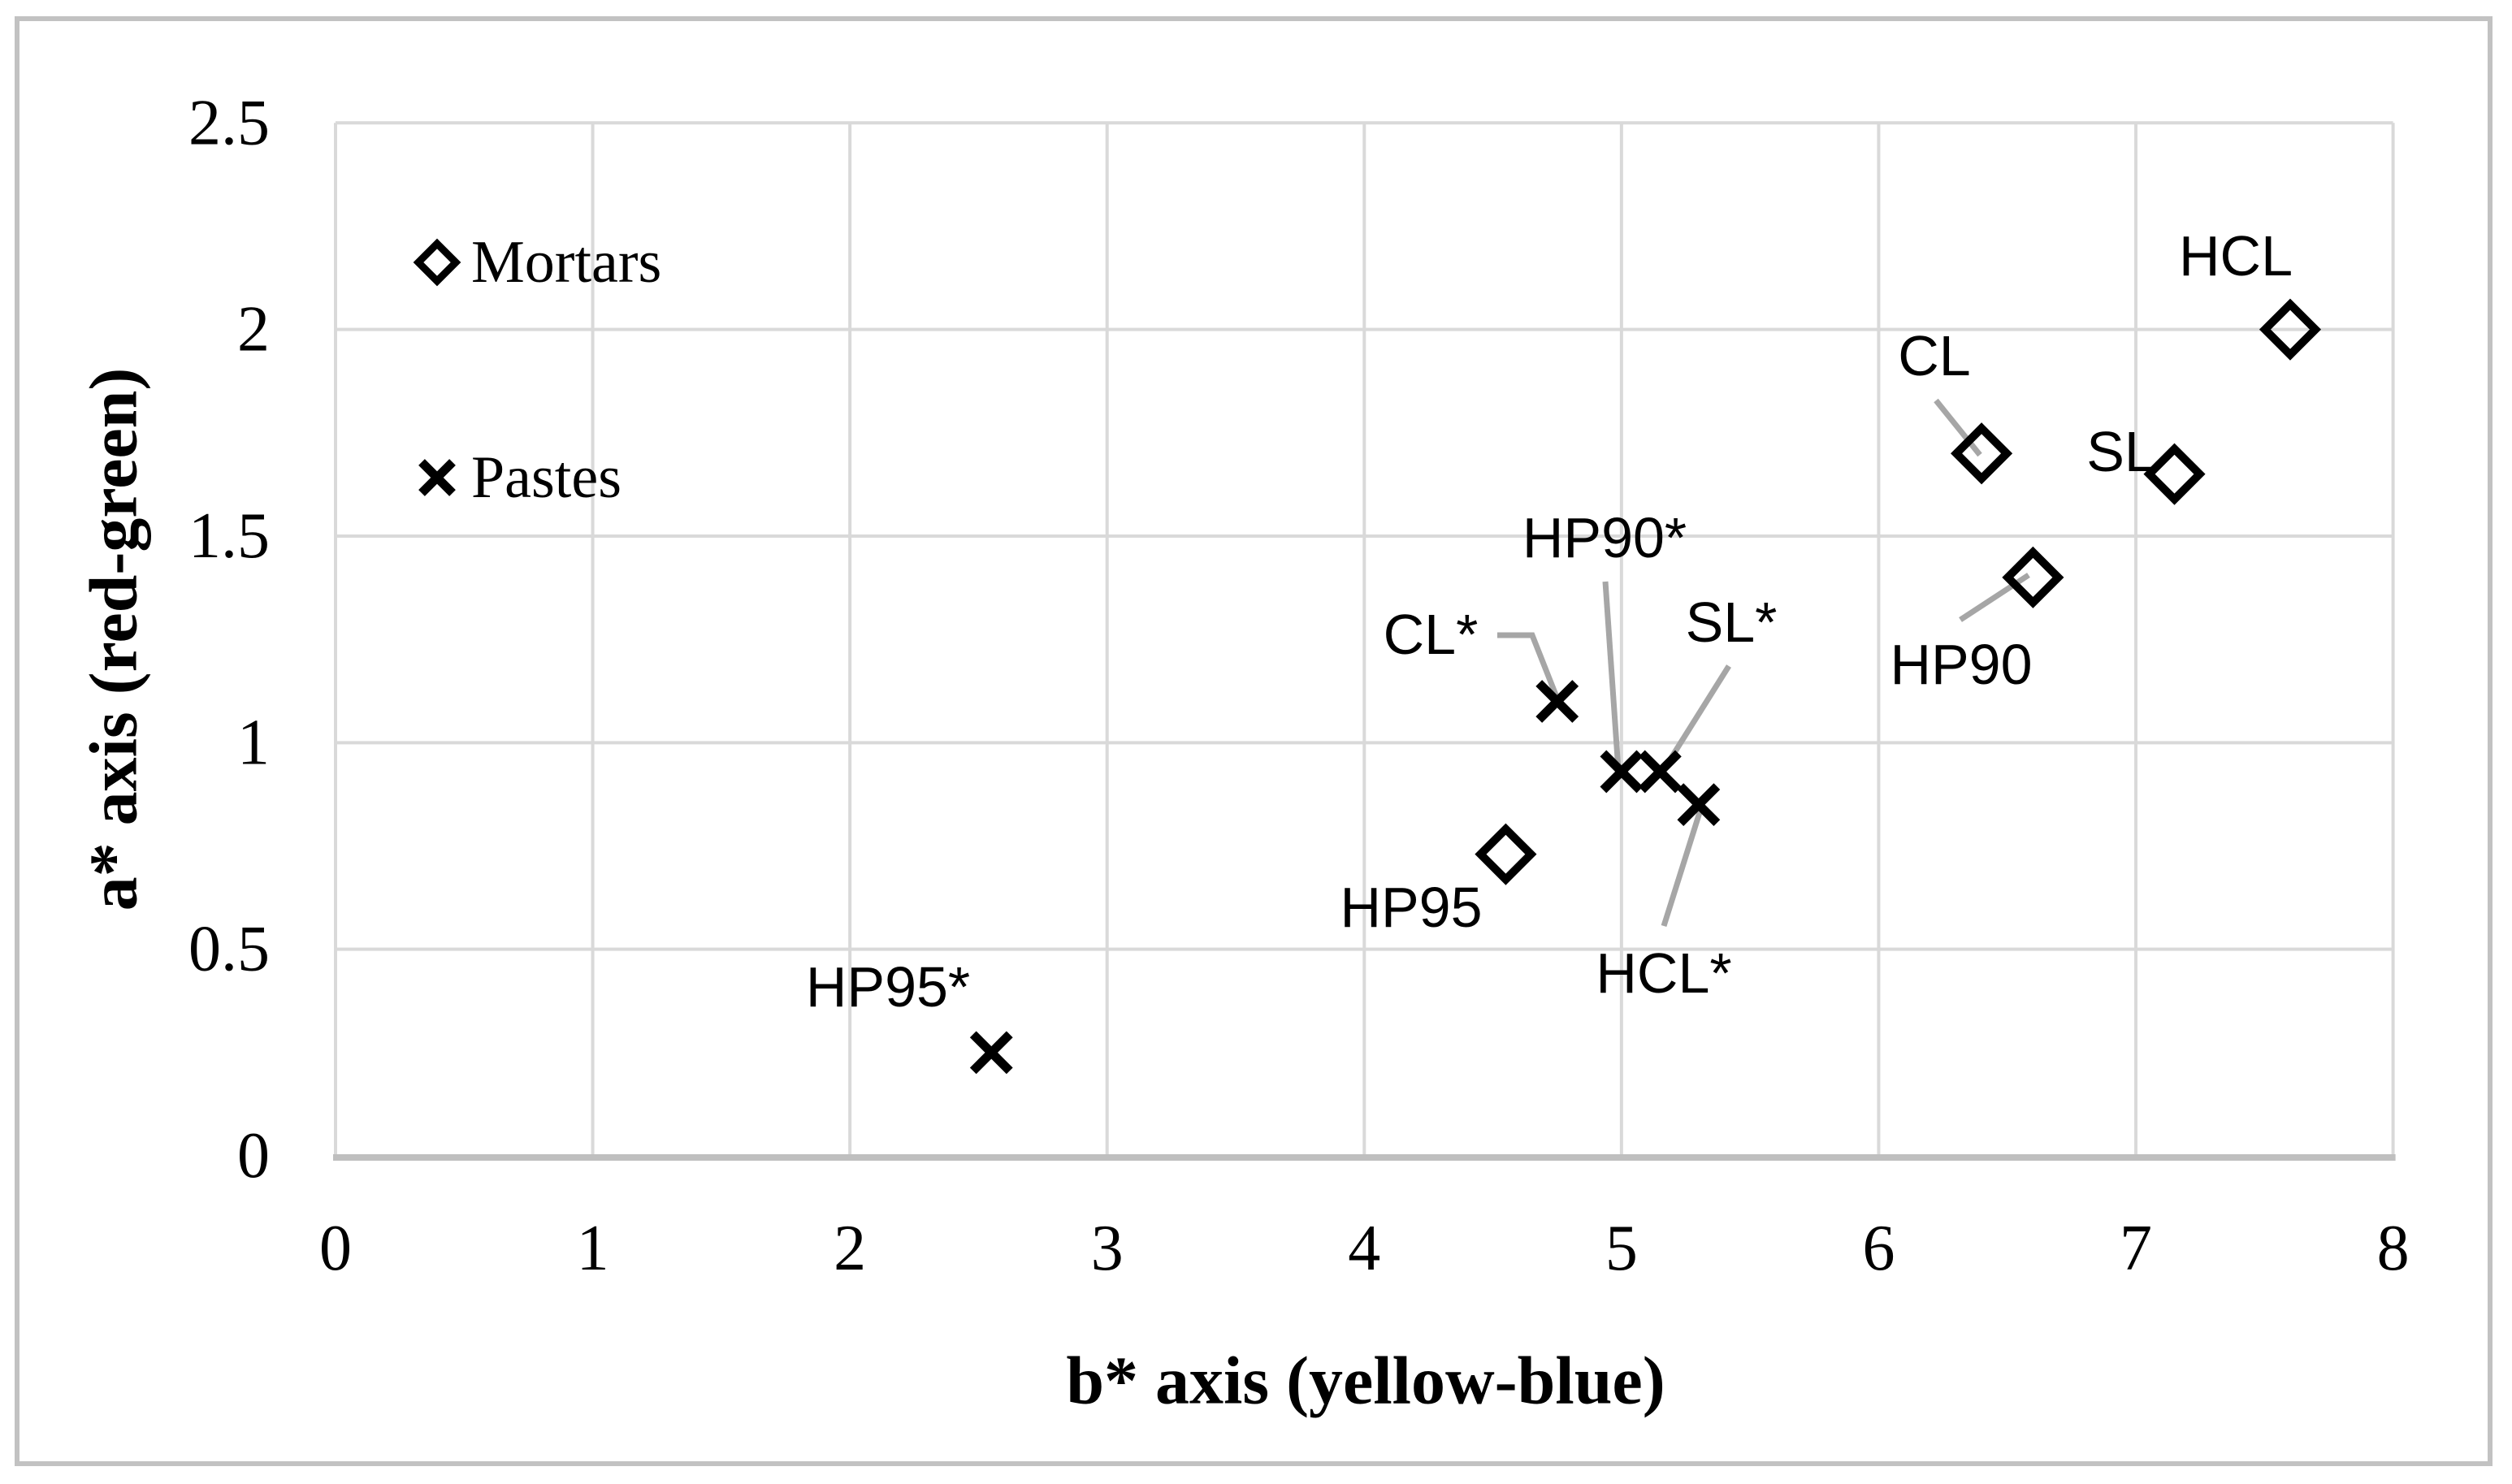 This screenshot has height=1484, width=2512. What do you see at coordinates (1107, 1248) in the screenshot?
I see `x-tick-label: 3` at bounding box center [1107, 1248].